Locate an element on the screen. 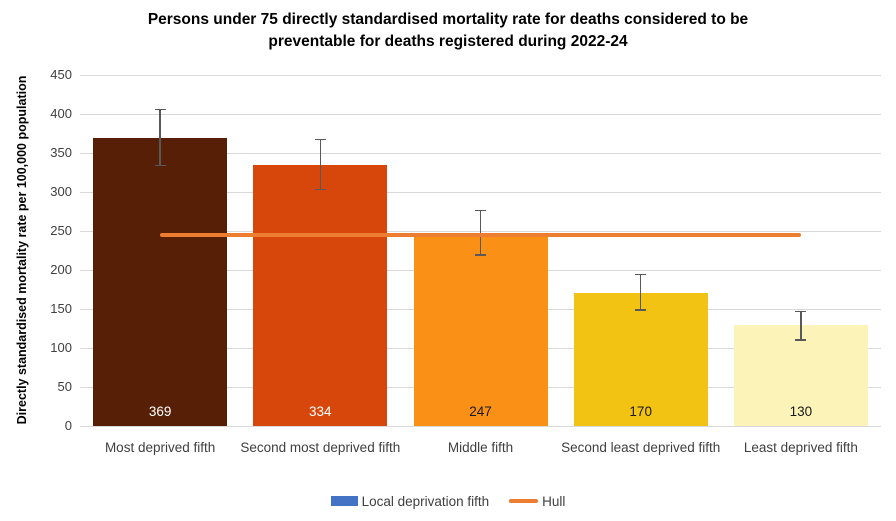 This screenshot has height=521, width=896. hull-reference-line is located at coordinates (480, 235).